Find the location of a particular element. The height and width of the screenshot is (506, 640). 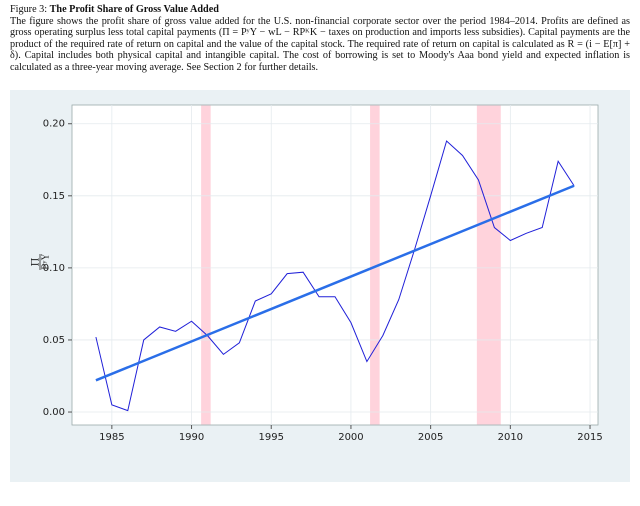

figure-title: The Profit Share of Gross Value Added is located at coordinates (134, 9).